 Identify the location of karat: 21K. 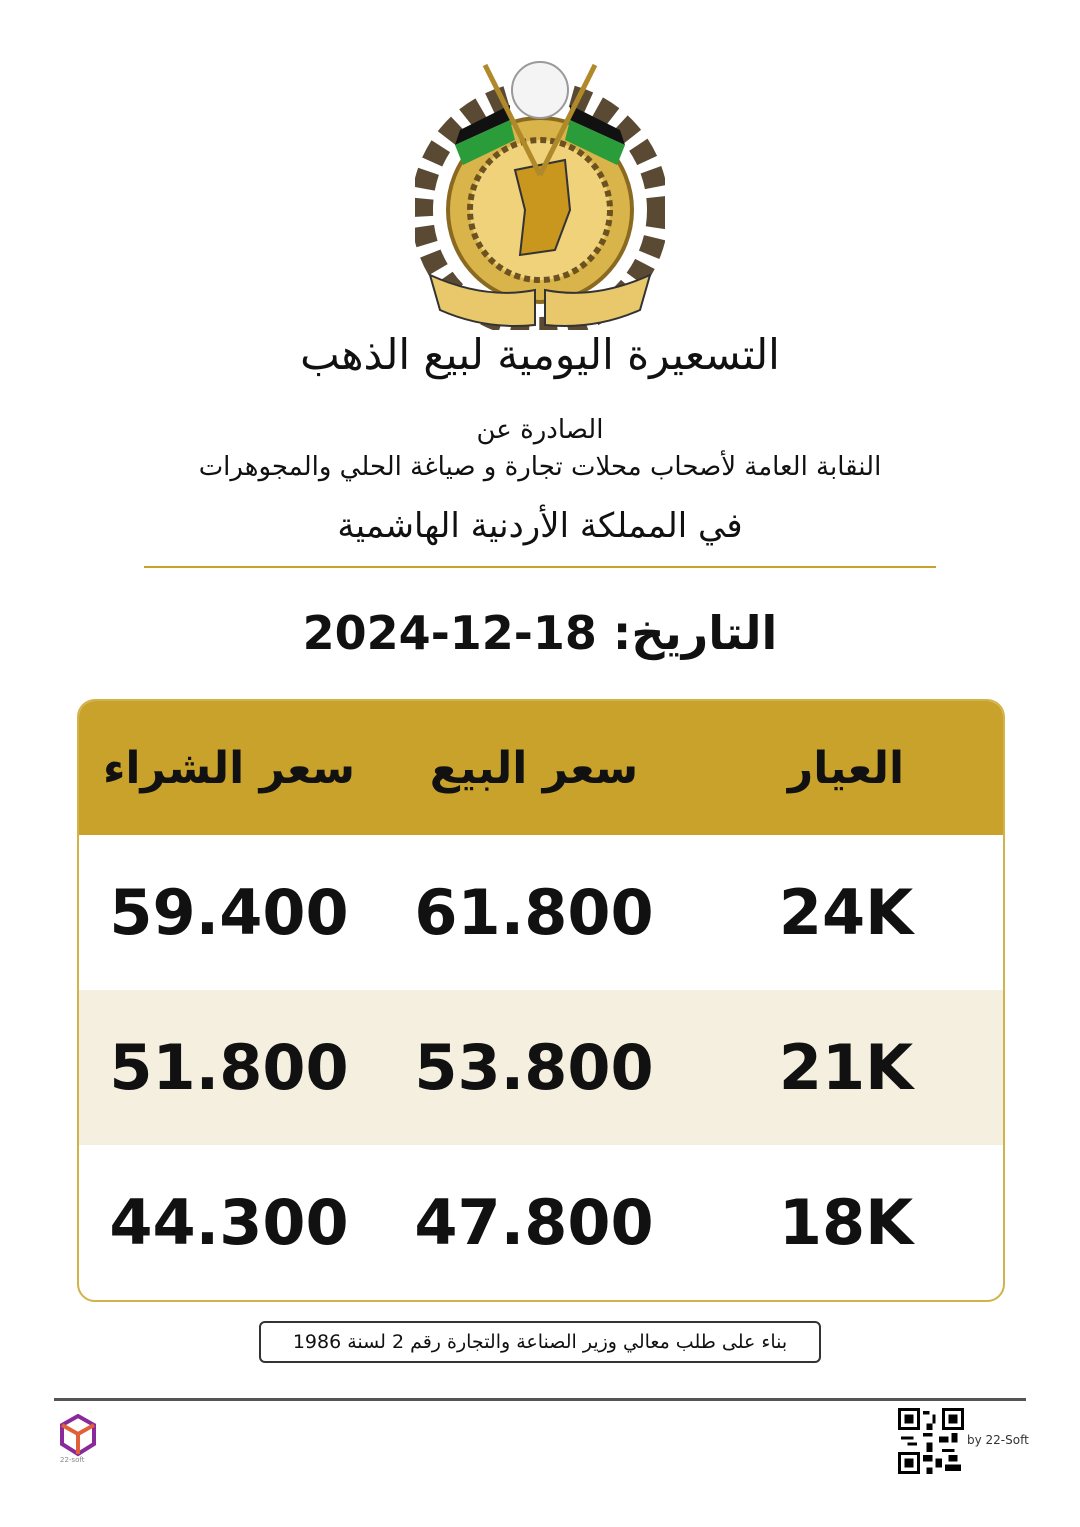
(846, 1067).